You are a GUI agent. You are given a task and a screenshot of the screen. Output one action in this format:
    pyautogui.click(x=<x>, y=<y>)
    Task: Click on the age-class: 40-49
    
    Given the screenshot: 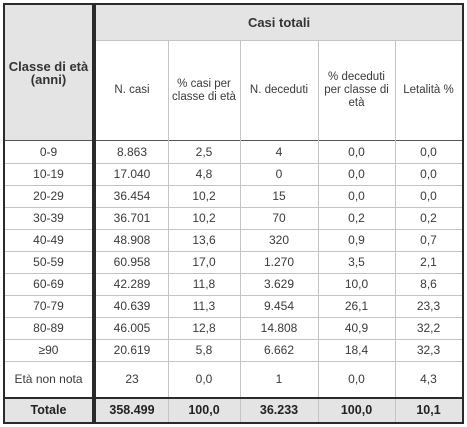 What is the action you would take?
    pyautogui.click(x=48, y=239)
    